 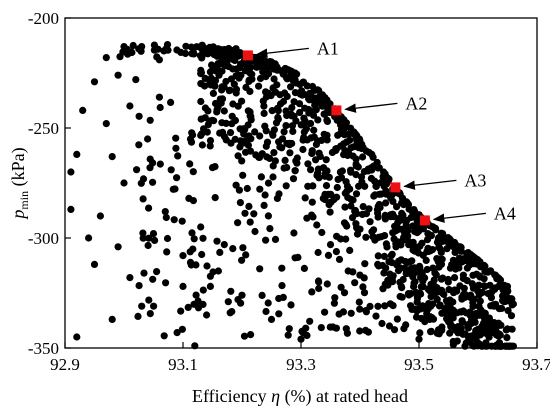 What do you see at coordinates (282, 52) in the screenshot?
I see `annotation-arrow-a1` at bounding box center [282, 52].